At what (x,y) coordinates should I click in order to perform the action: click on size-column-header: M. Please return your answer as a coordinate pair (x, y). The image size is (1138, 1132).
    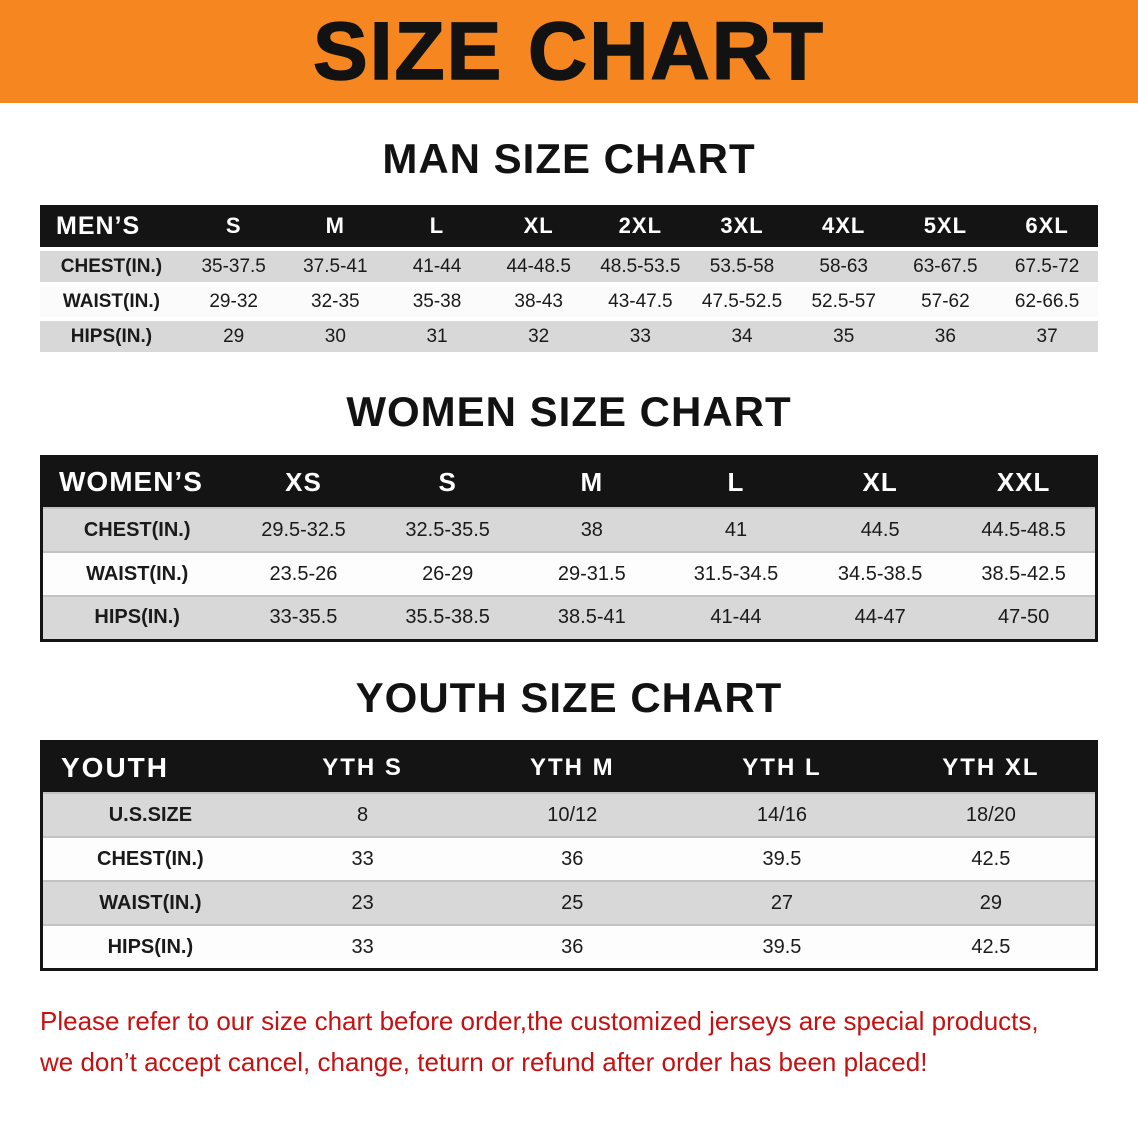
    Looking at the image, I should click on (591, 482).